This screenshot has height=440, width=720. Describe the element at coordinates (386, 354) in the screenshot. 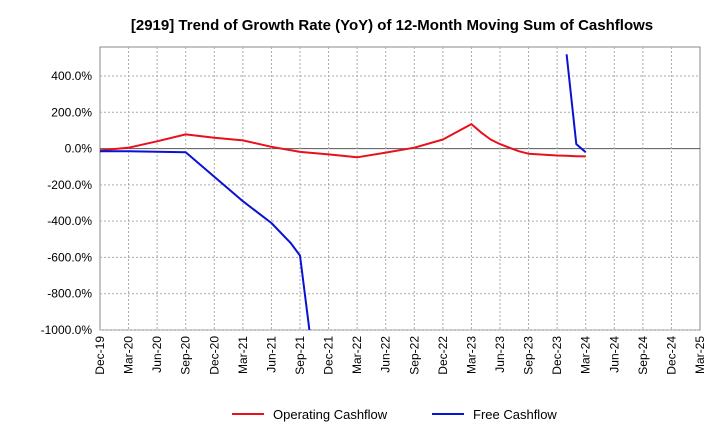

I see `x-tick-label: Jun-22` at that location.